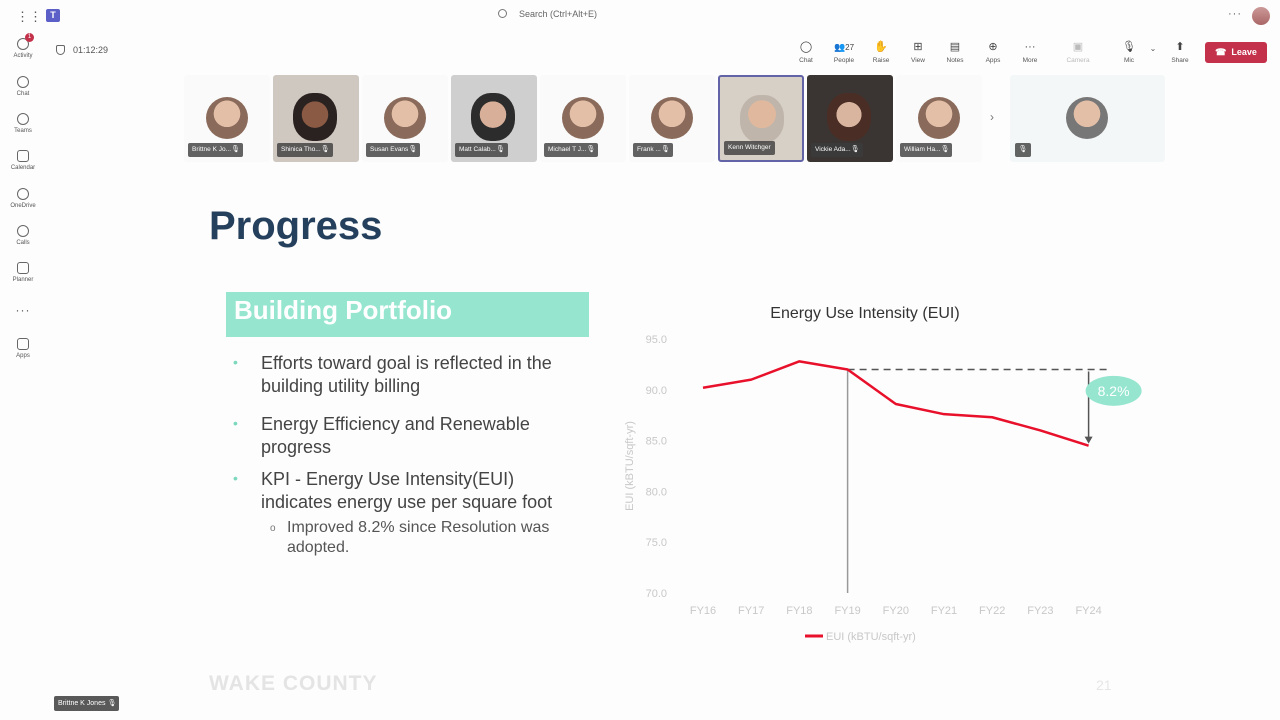  What do you see at coordinates (23, 119) in the screenshot?
I see `teams-icon` at bounding box center [23, 119].